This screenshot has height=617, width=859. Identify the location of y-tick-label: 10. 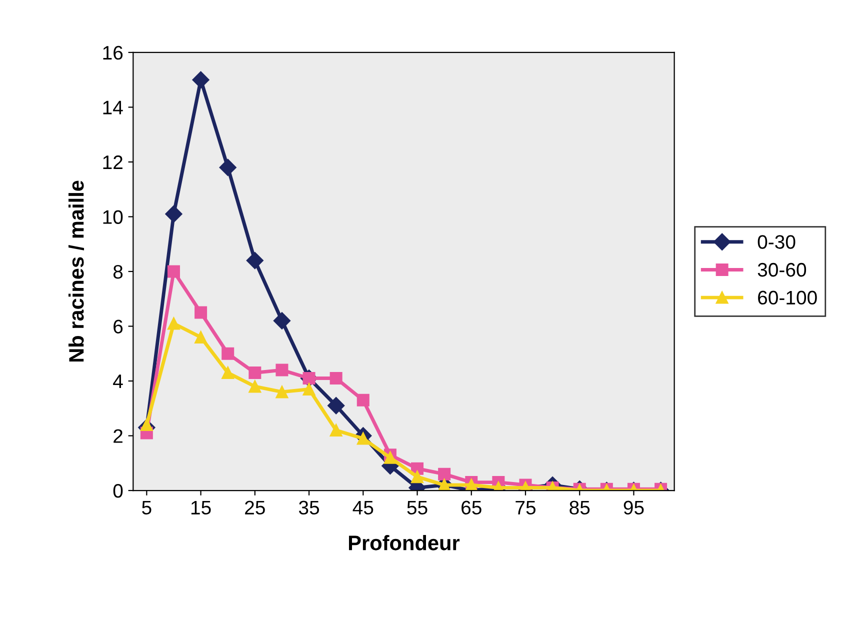
(113, 217).